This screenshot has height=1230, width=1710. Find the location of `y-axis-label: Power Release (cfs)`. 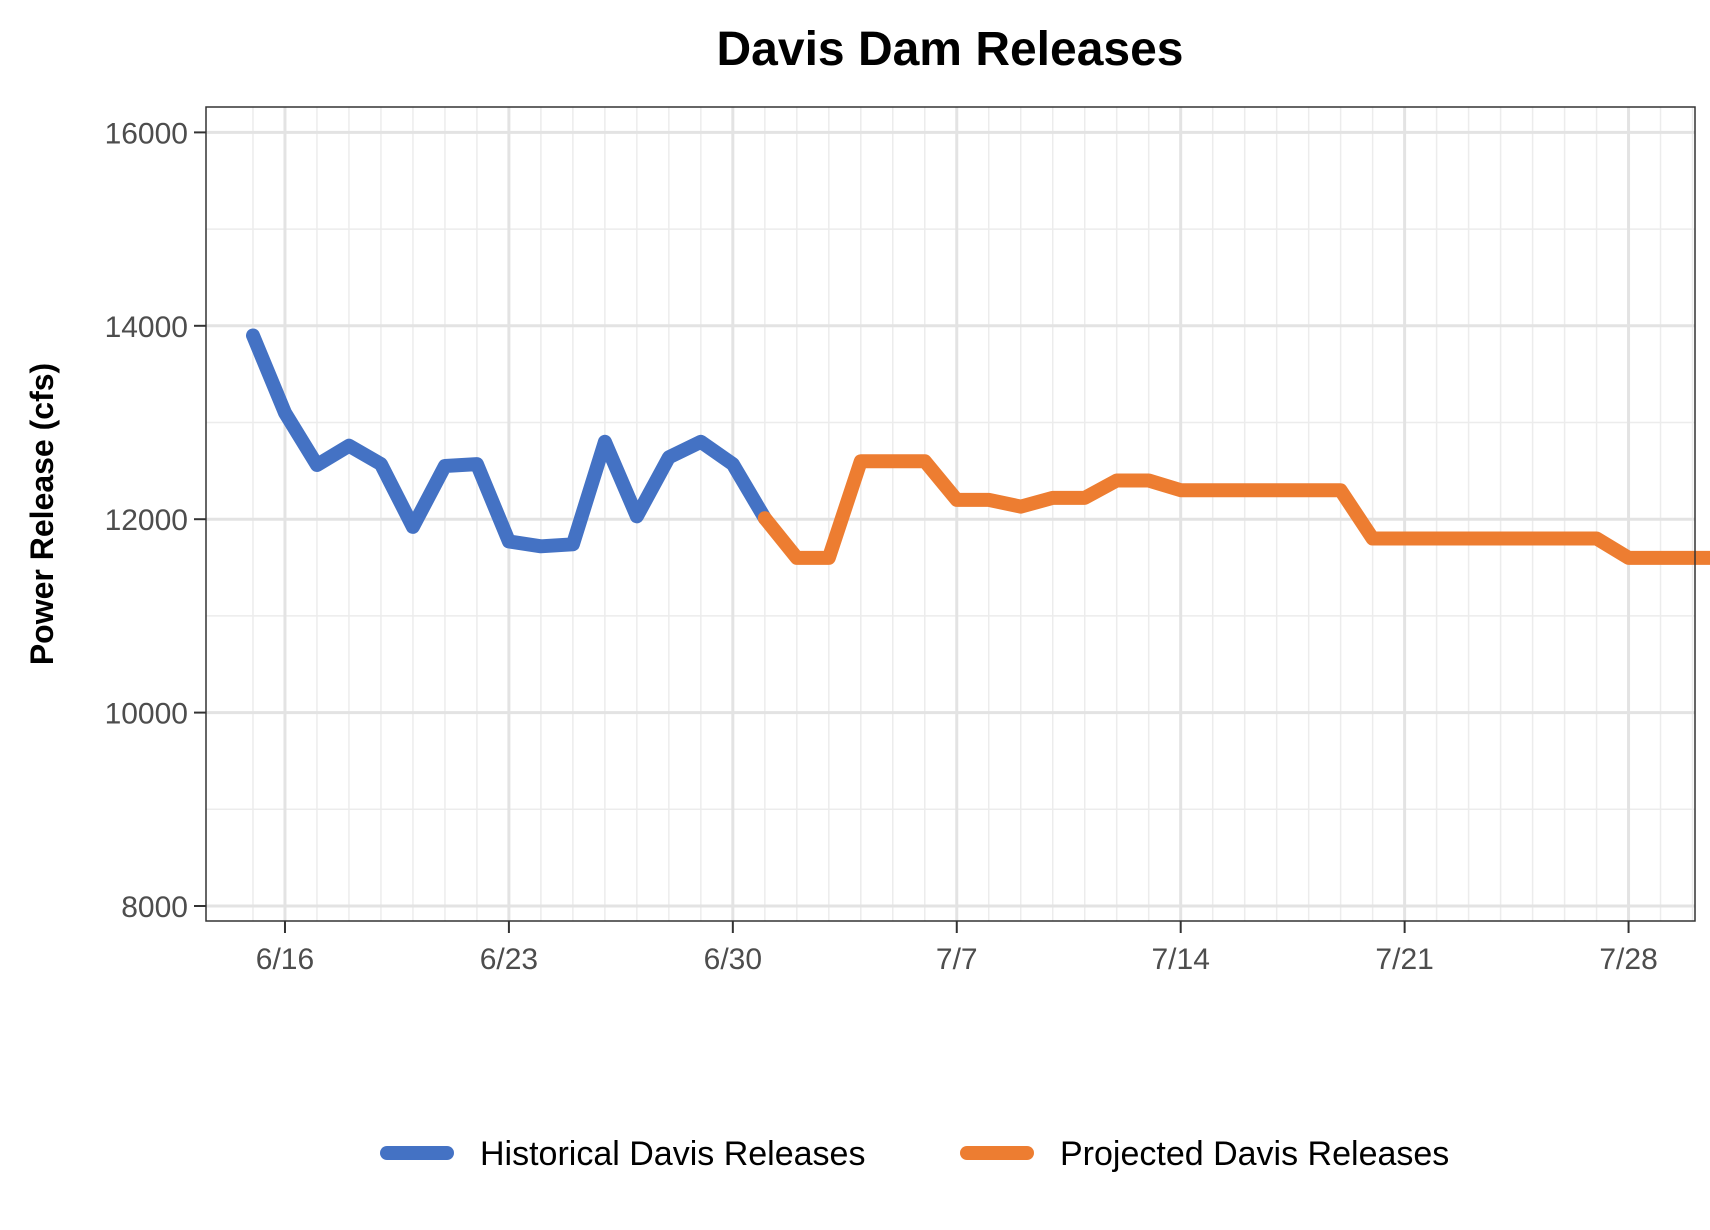

y-axis-label: Power Release (cfs) is located at coordinates (42, 514).